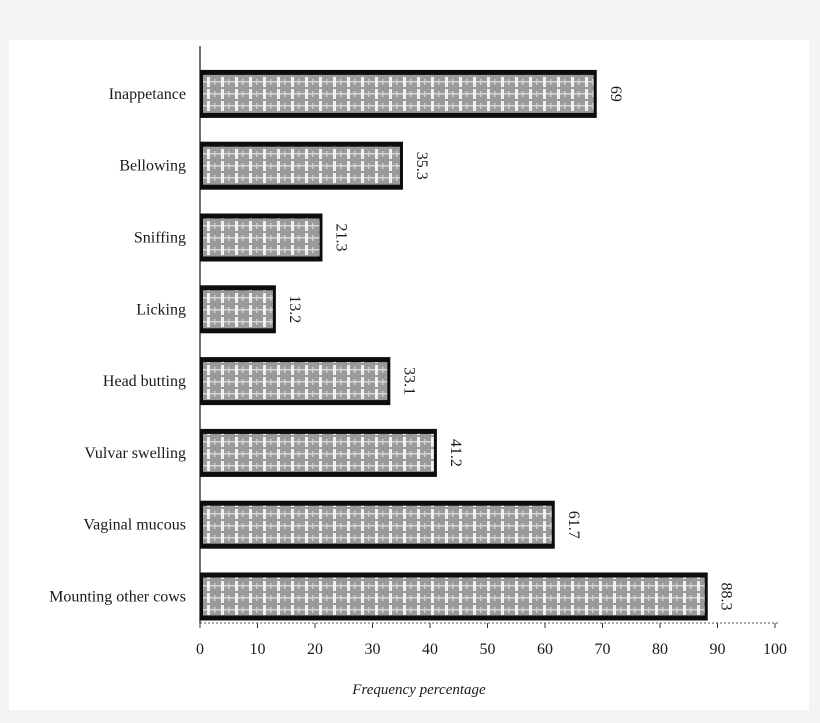  Describe the element at coordinates (144, 381) in the screenshot. I see `category-label: Head butting` at that location.